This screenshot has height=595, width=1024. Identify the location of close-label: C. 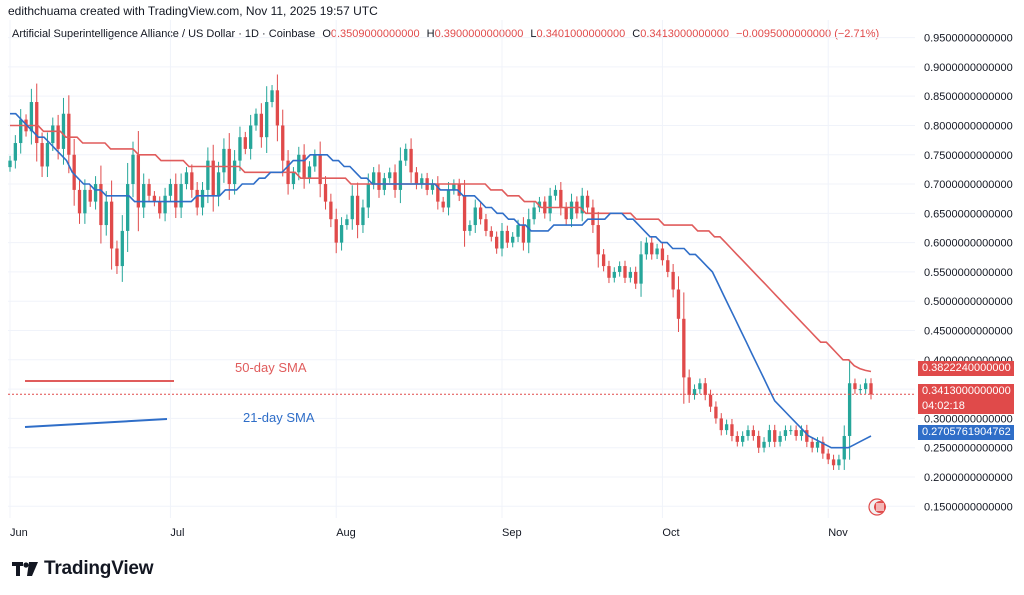
(636, 34).